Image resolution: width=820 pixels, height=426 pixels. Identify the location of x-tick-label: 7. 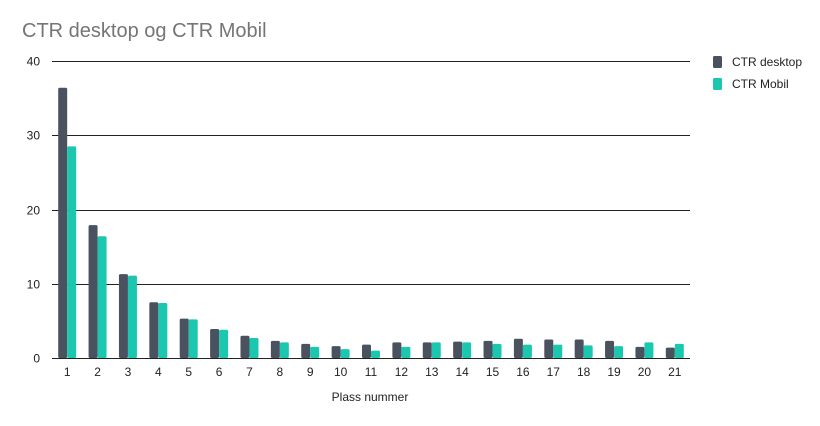
(249, 372).